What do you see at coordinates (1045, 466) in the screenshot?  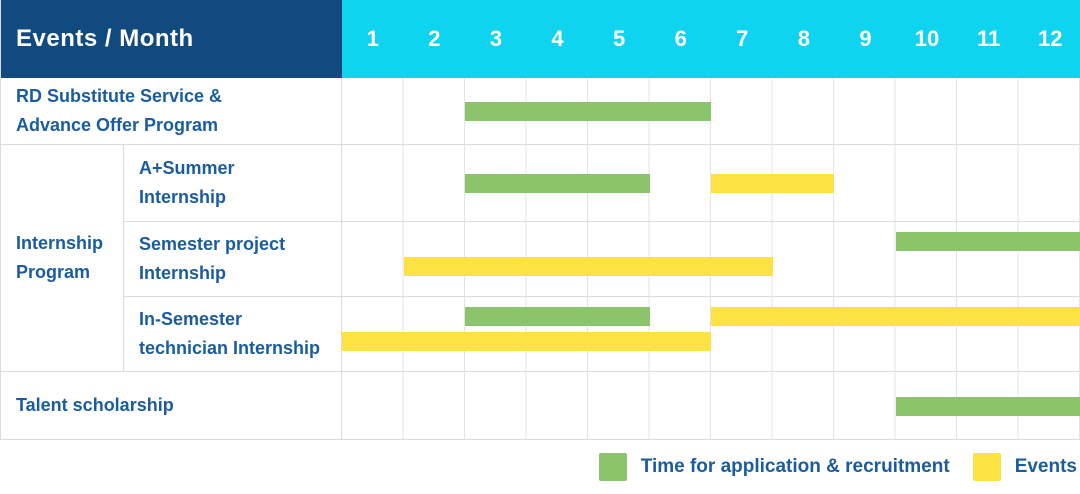 I see `legend-label: Events` at bounding box center [1045, 466].